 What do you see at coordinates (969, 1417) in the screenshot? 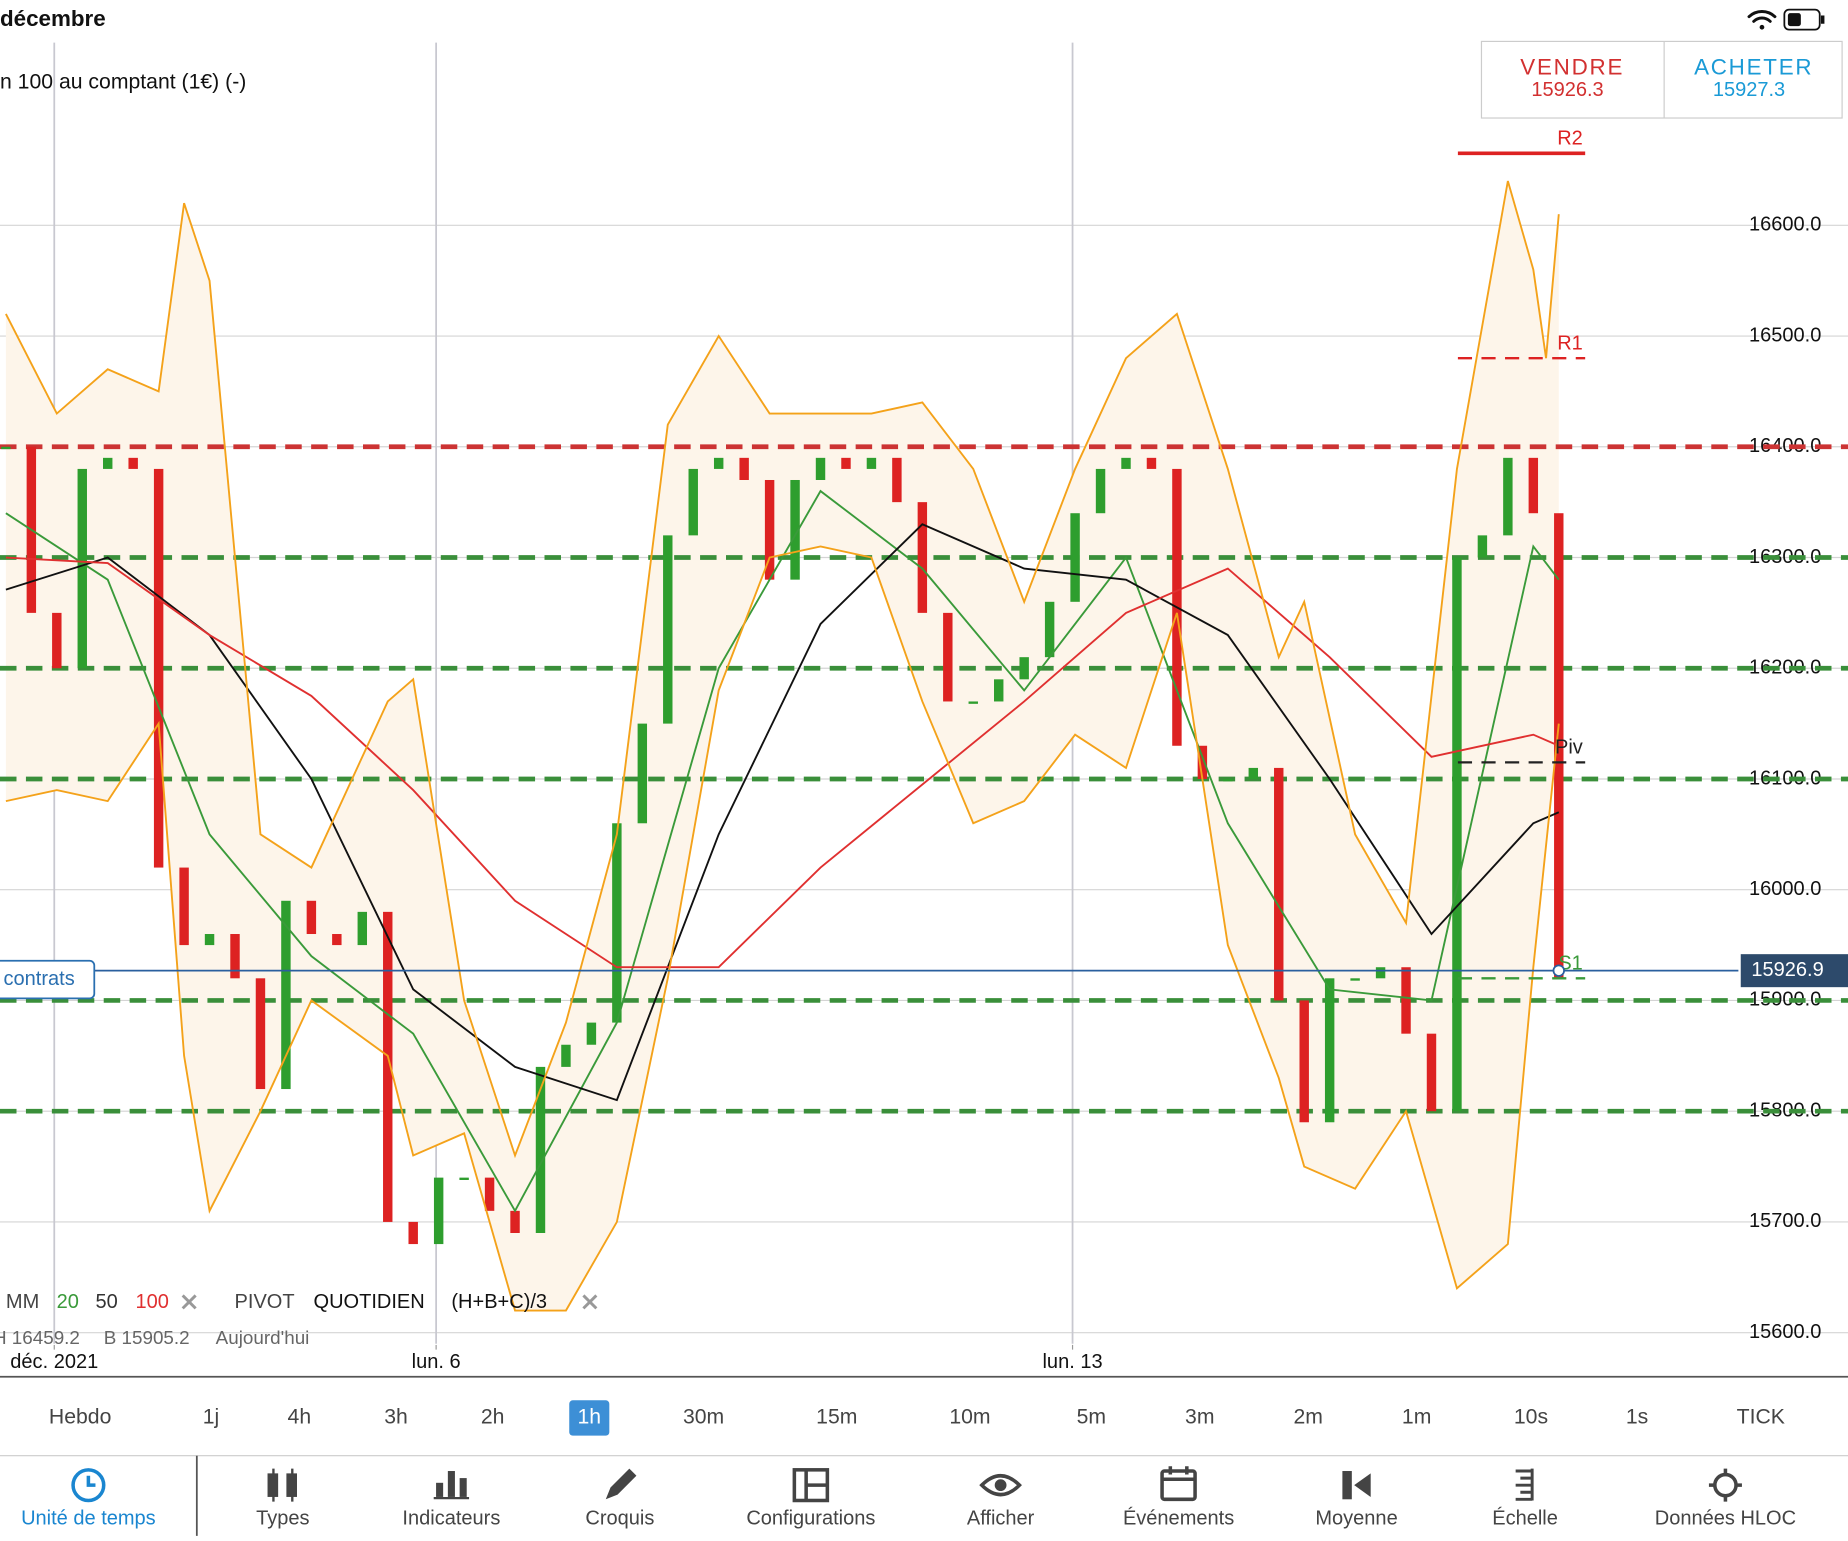
I see `timeframe-option: 10m` at bounding box center [969, 1417].